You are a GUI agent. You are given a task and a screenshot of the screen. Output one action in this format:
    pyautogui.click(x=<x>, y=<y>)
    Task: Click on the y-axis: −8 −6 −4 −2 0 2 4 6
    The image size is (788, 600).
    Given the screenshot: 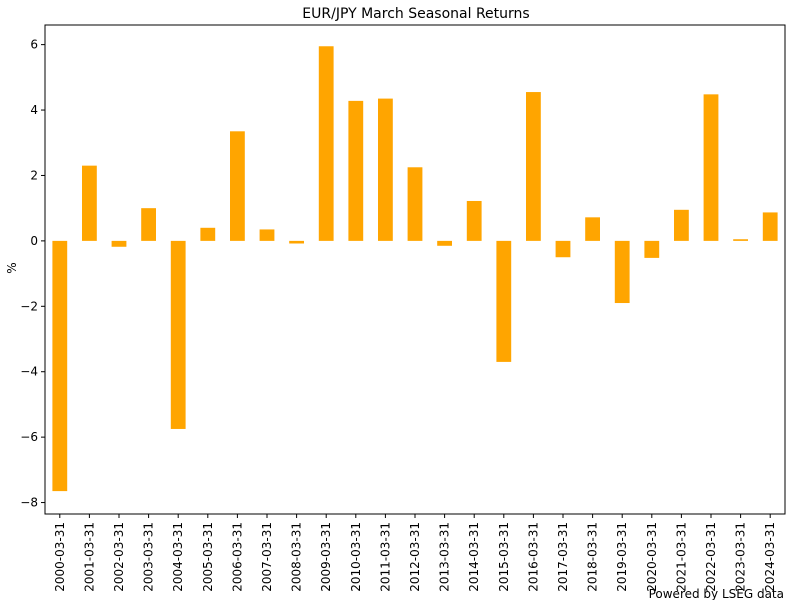 What is the action you would take?
    pyautogui.click(x=32, y=274)
    